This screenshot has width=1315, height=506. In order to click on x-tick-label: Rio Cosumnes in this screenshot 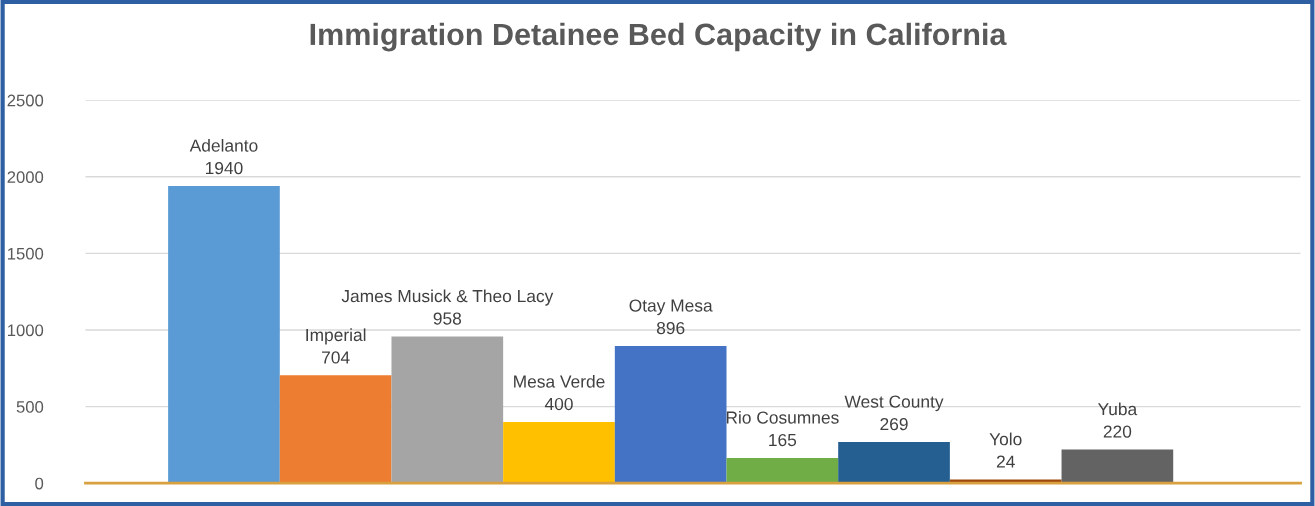, I will do `click(782, 417)`.